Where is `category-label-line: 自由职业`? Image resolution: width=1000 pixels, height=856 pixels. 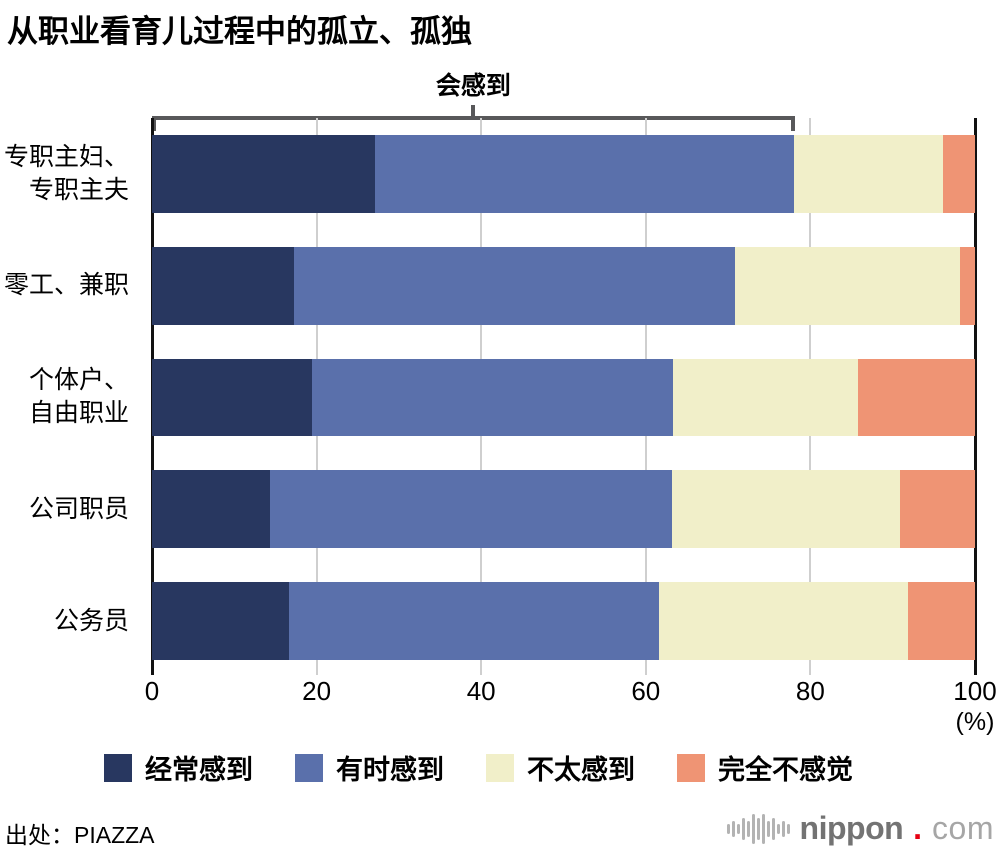 category-label-line: 自由职业 is located at coordinates (78, 413).